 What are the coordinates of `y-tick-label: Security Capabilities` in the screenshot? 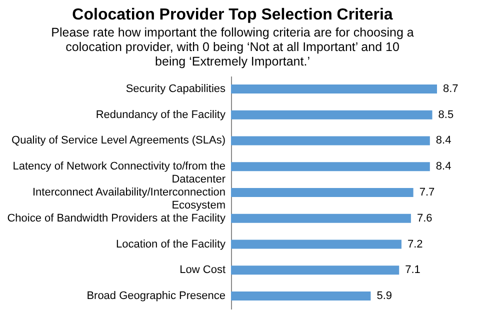 It's located at (176, 88).